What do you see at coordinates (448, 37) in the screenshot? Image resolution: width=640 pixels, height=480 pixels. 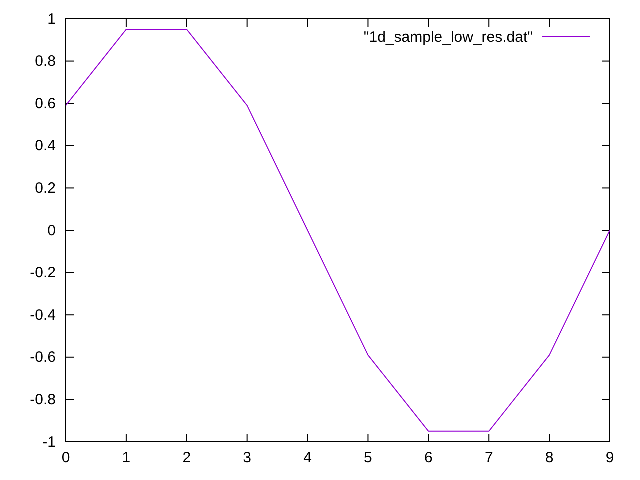 I see `legend-label: "1d_sample_low_res.dat"` at bounding box center [448, 37].